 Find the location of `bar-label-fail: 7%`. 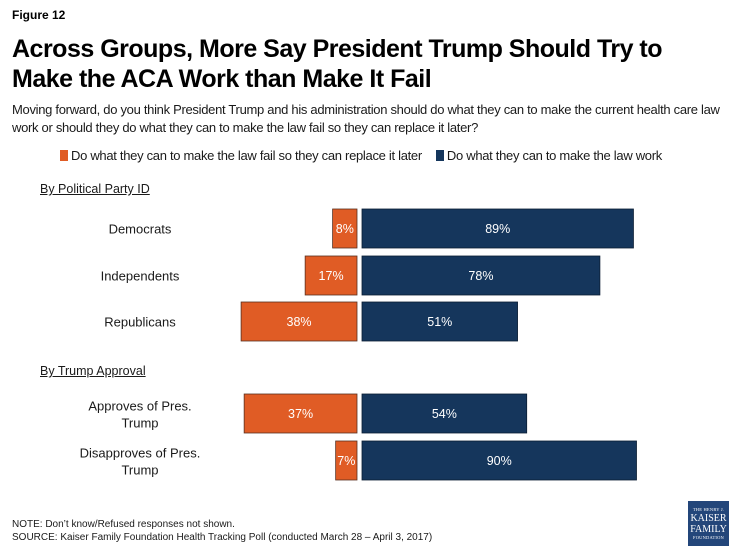

bar-label-fail: 7% is located at coordinates (346, 461).